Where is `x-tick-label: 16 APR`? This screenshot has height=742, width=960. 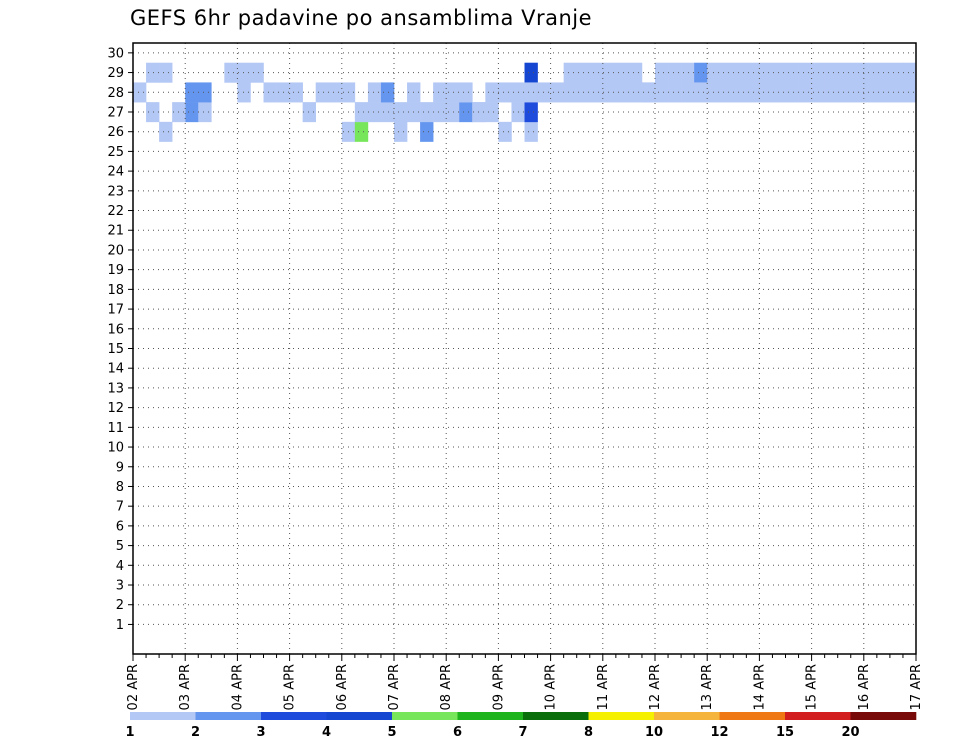 x-tick-label: 16 APR is located at coordinates (864, 687).